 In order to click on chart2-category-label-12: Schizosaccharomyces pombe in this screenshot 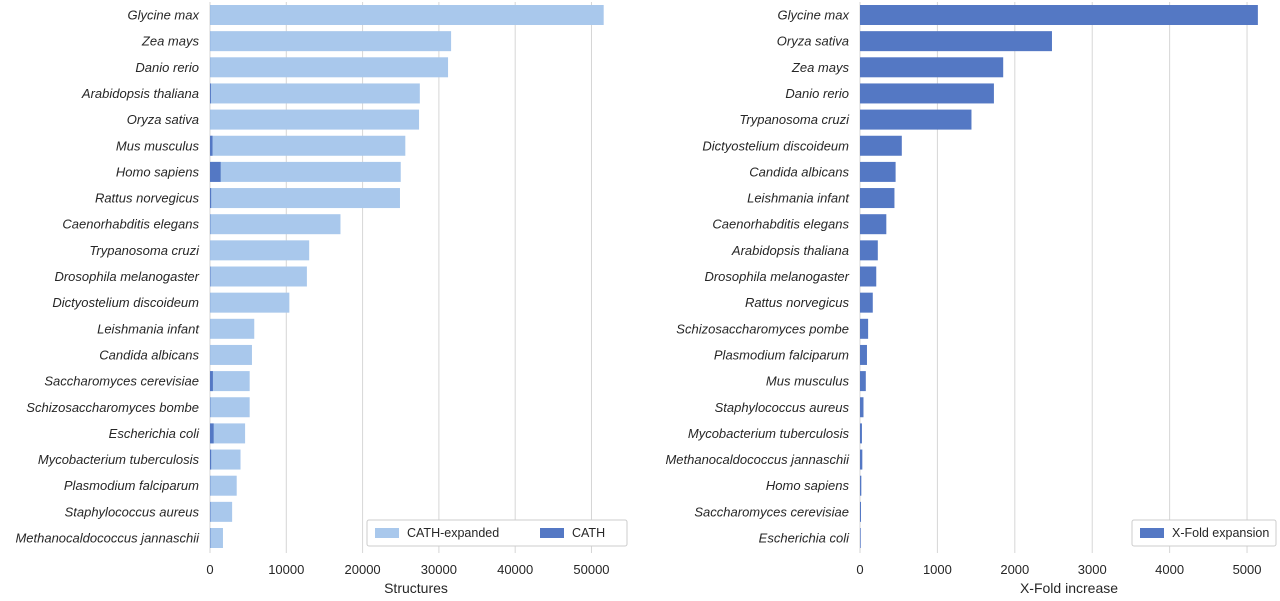, I will do `click(762, 328)`.